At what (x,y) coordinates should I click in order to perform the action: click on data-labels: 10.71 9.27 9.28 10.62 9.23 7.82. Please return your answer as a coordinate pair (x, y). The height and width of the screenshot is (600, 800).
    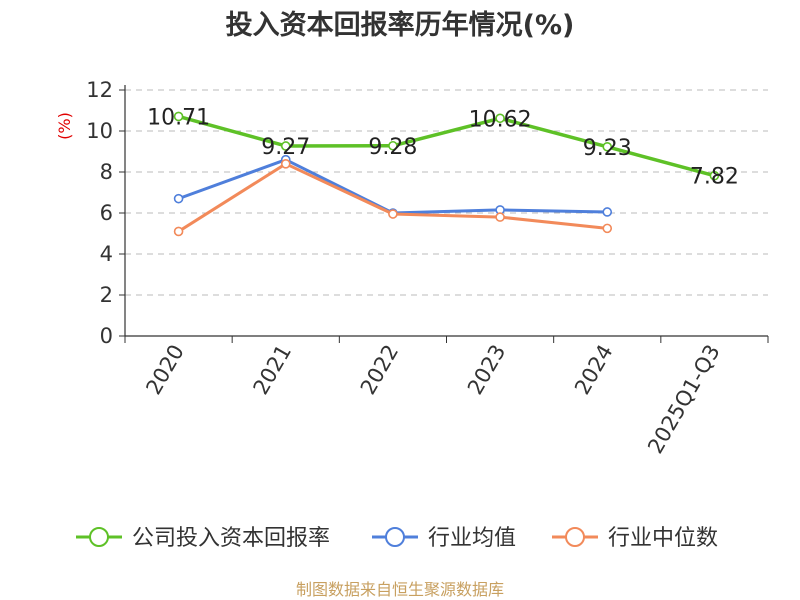
    Looking at the image, I should click on (443, 147).